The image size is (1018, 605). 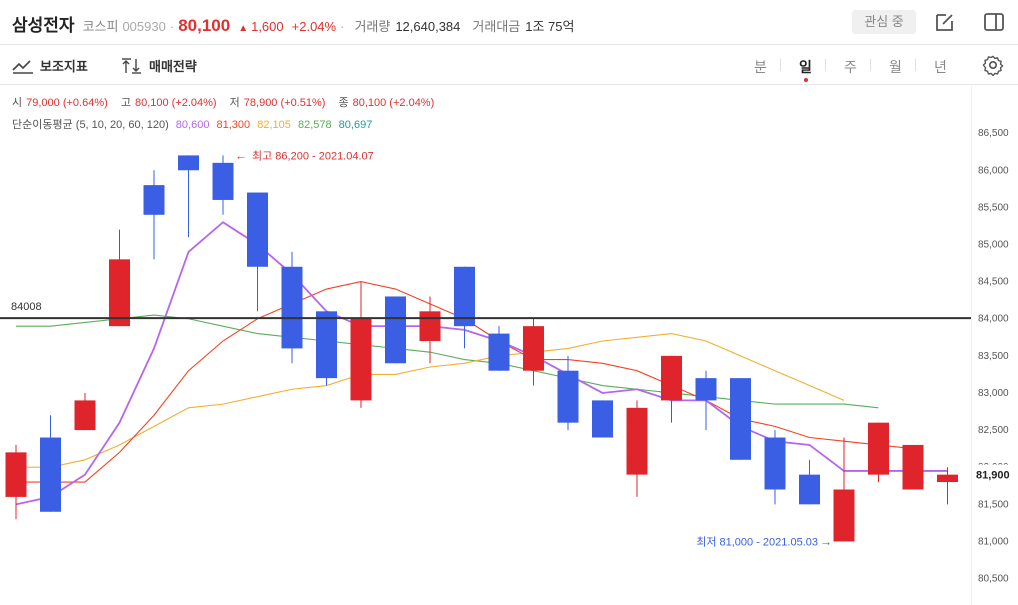 What do you see at coordinates (26, 307) in the screenshot?
I see `reference-line-label: 84008` at bounding box center [26, 307].